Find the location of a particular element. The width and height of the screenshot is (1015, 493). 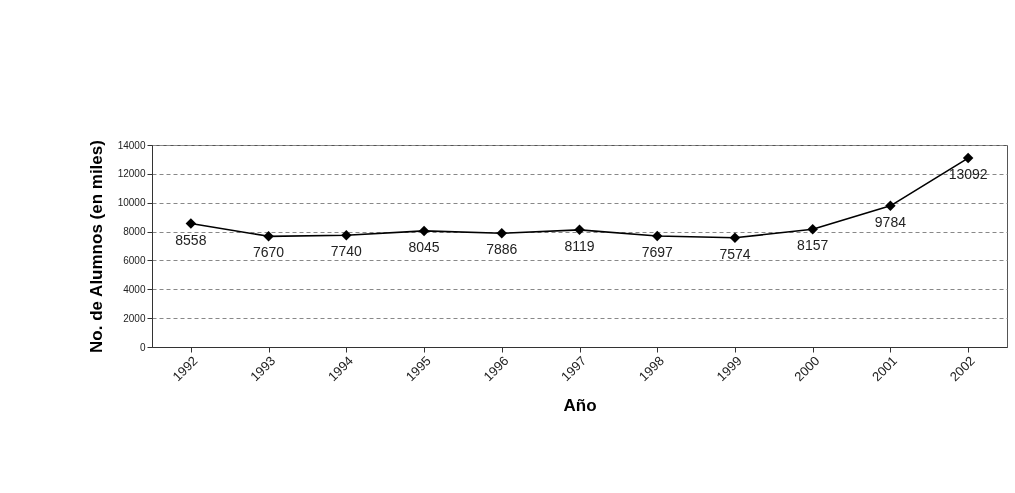

x-axis-title: Año is located at coordinates (580, 406).